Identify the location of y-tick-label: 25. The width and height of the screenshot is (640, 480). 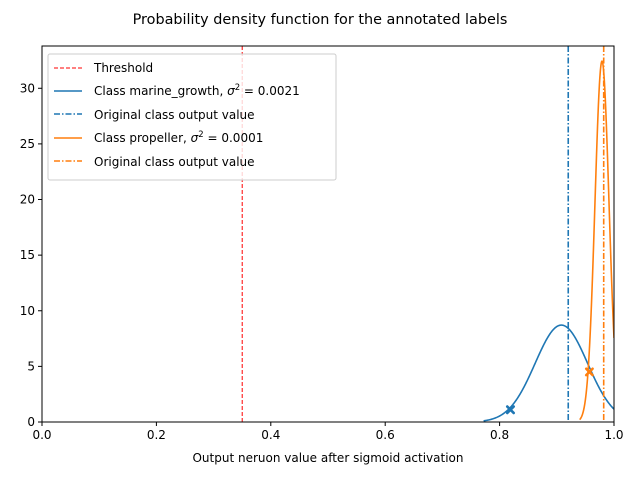
(27, 144).